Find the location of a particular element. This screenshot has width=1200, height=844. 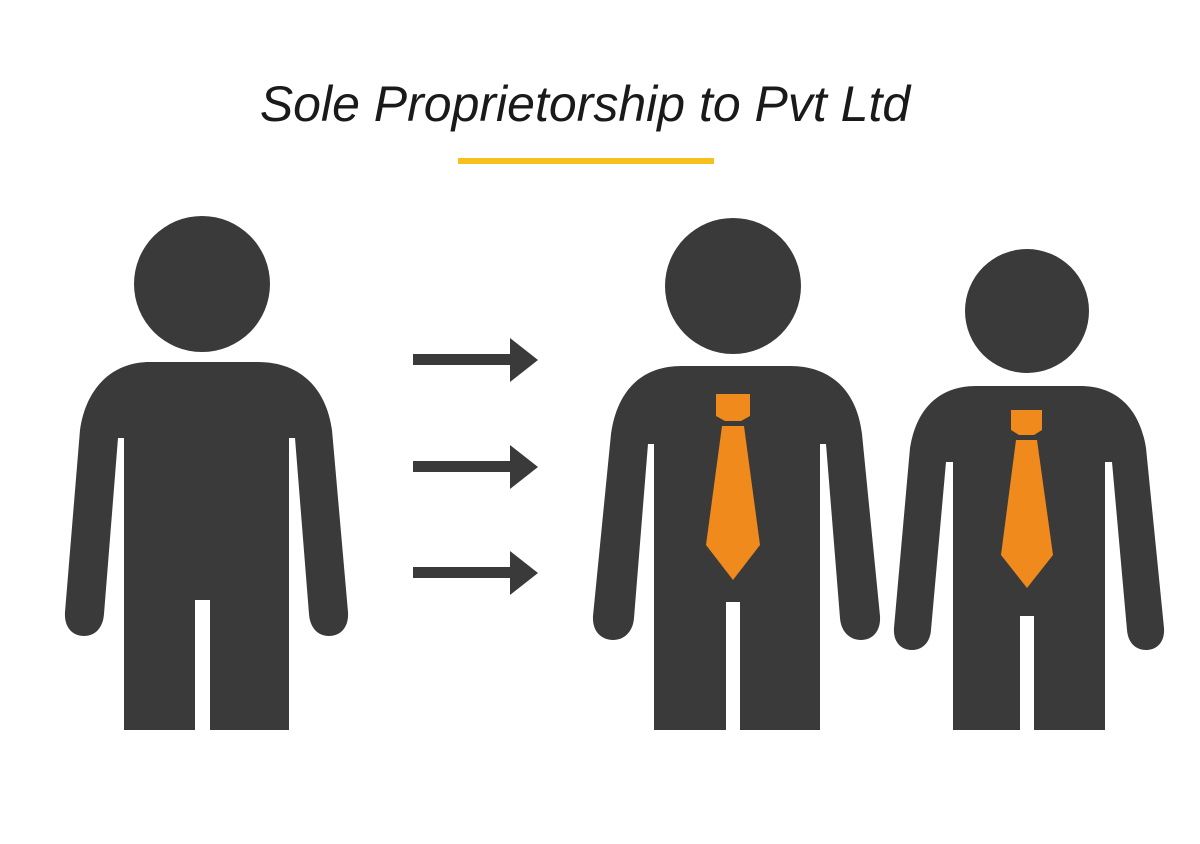

businessman-2-head is located at coordinates (1027, 311).